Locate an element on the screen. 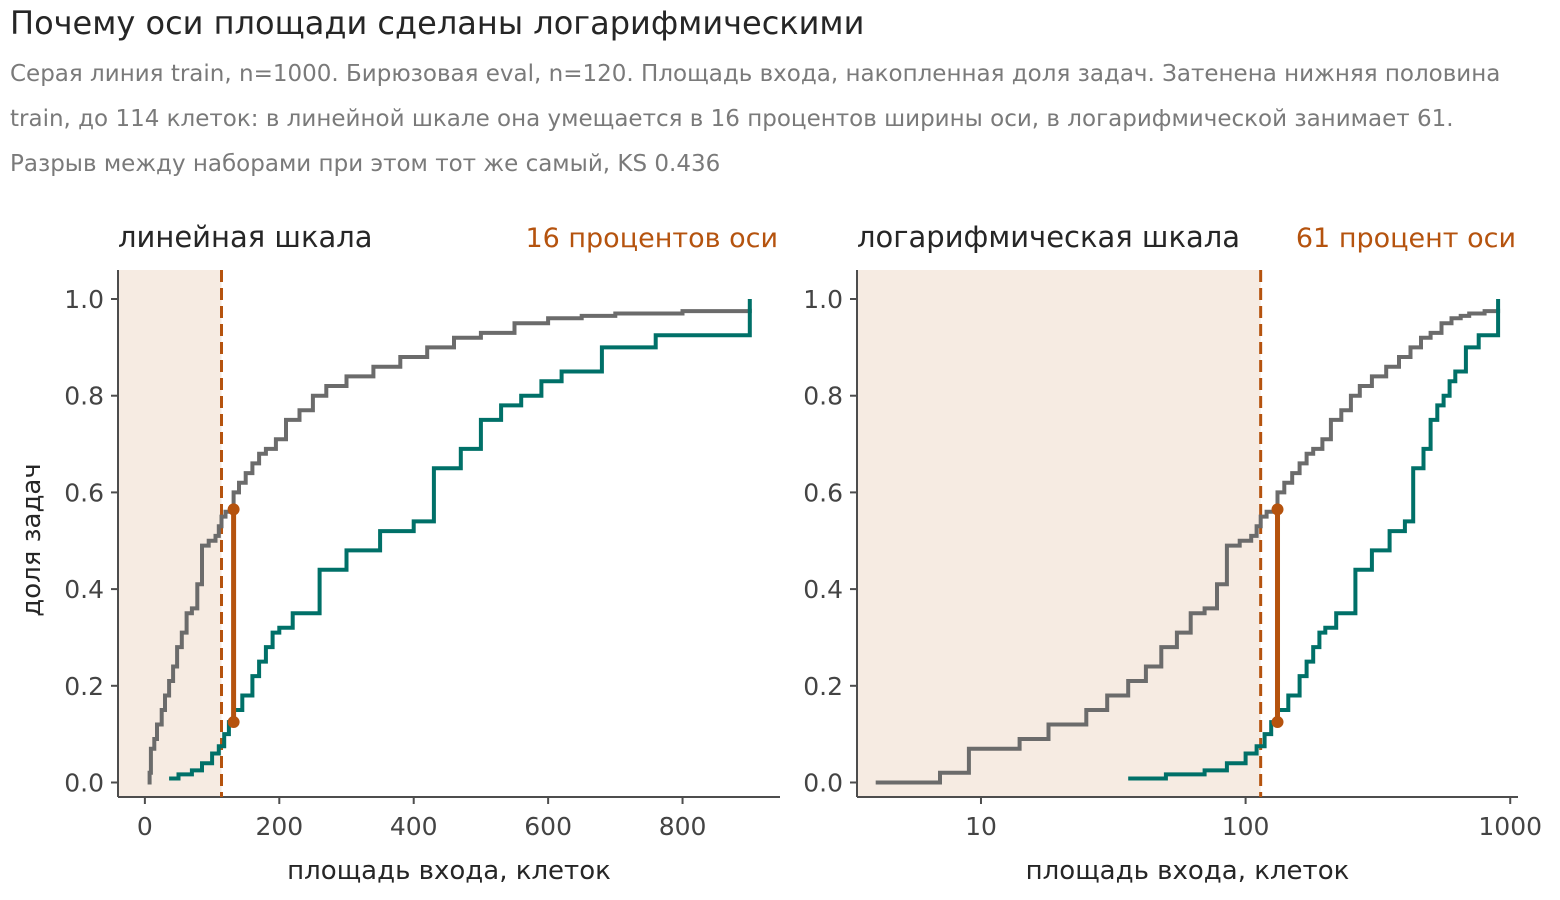 This screenshot has width=1560, height=900. linear-x-axis-label: площадь входа, клеток is located at coordinates (449, 871).